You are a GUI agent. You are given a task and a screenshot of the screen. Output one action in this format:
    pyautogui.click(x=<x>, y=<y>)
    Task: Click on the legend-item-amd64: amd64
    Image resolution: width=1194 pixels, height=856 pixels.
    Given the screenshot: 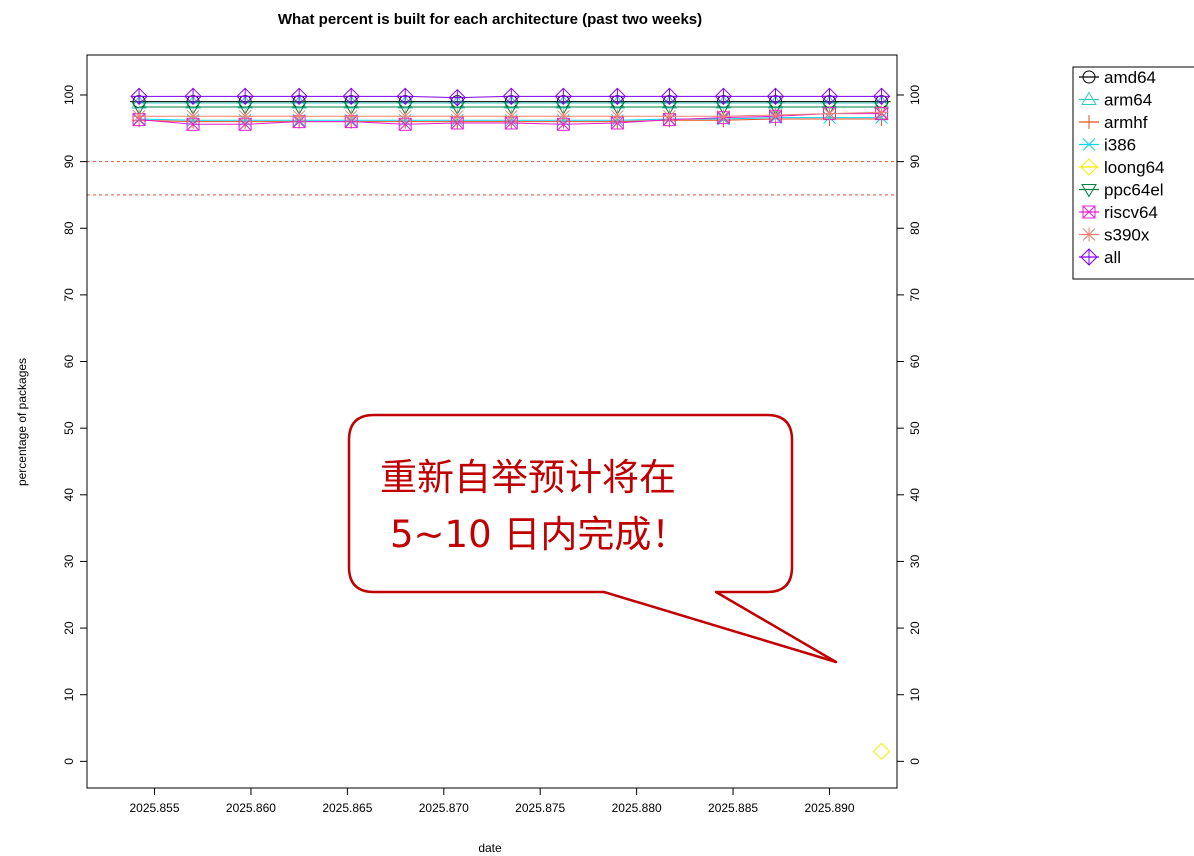 What is the action you would take?
    pyautogui.click(x=1117, y=77)
    